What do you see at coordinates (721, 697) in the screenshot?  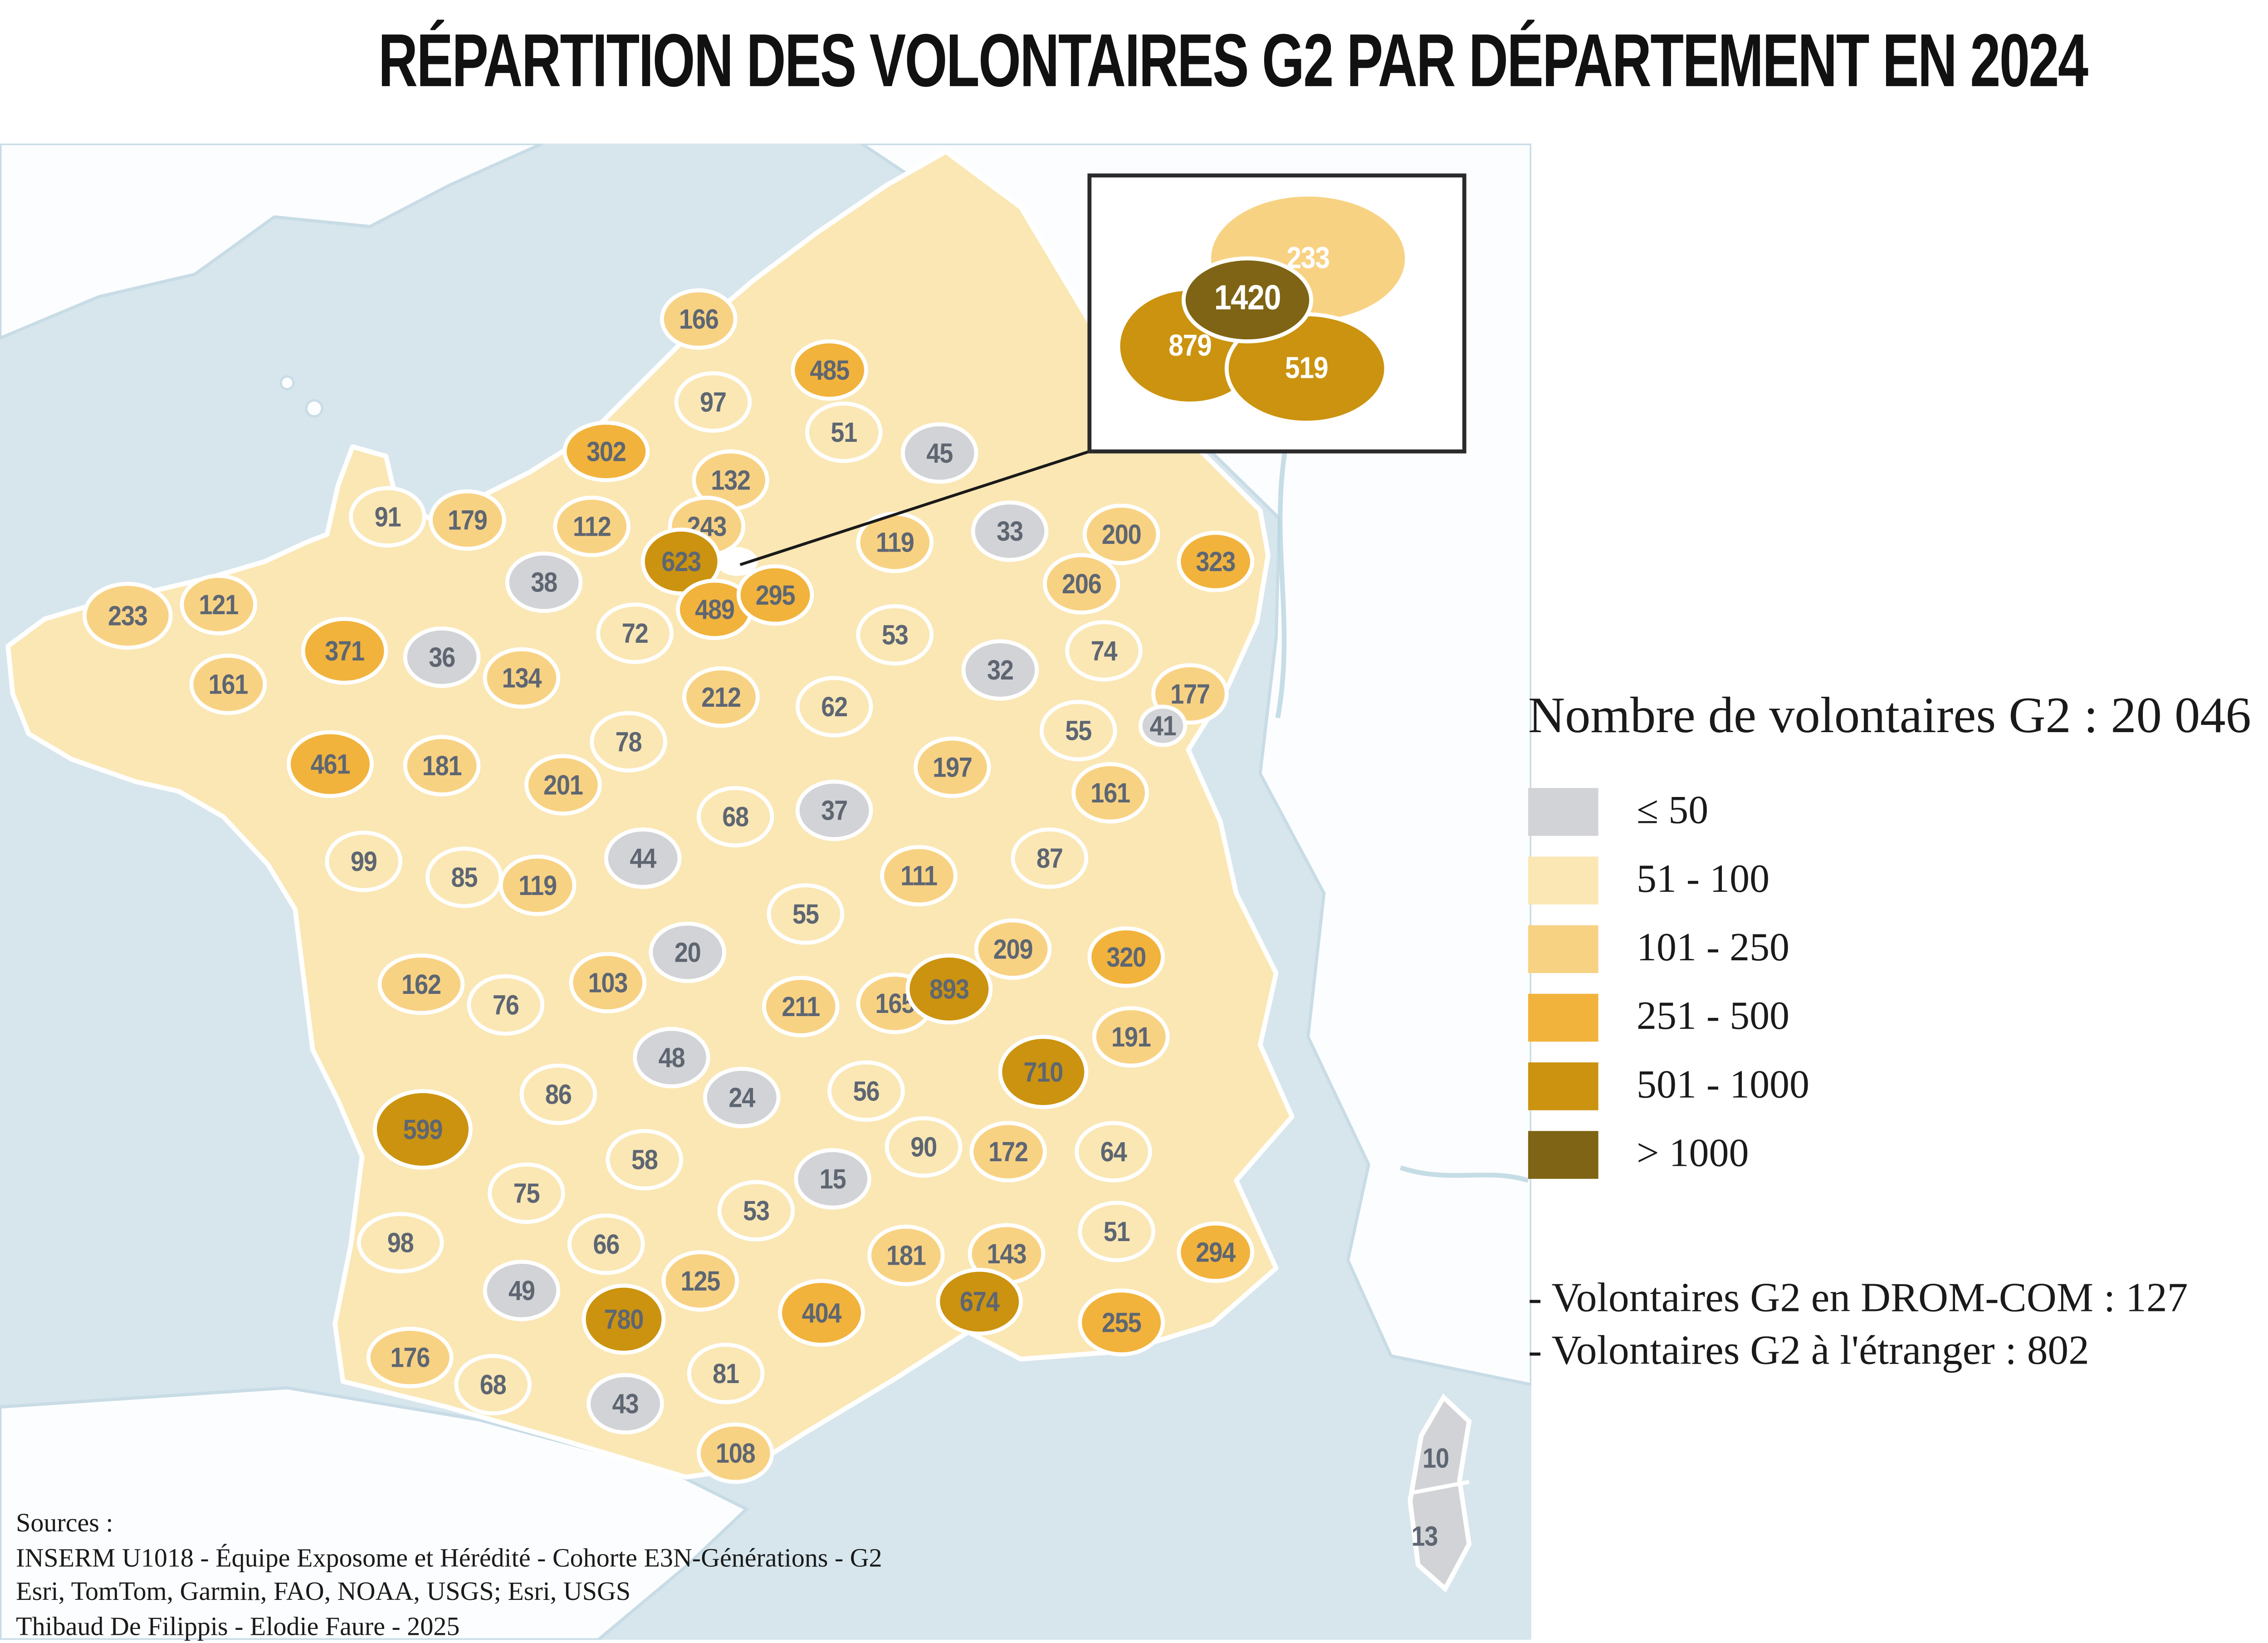 I see `department-value-label: 212` at bounding box center [721, 697].